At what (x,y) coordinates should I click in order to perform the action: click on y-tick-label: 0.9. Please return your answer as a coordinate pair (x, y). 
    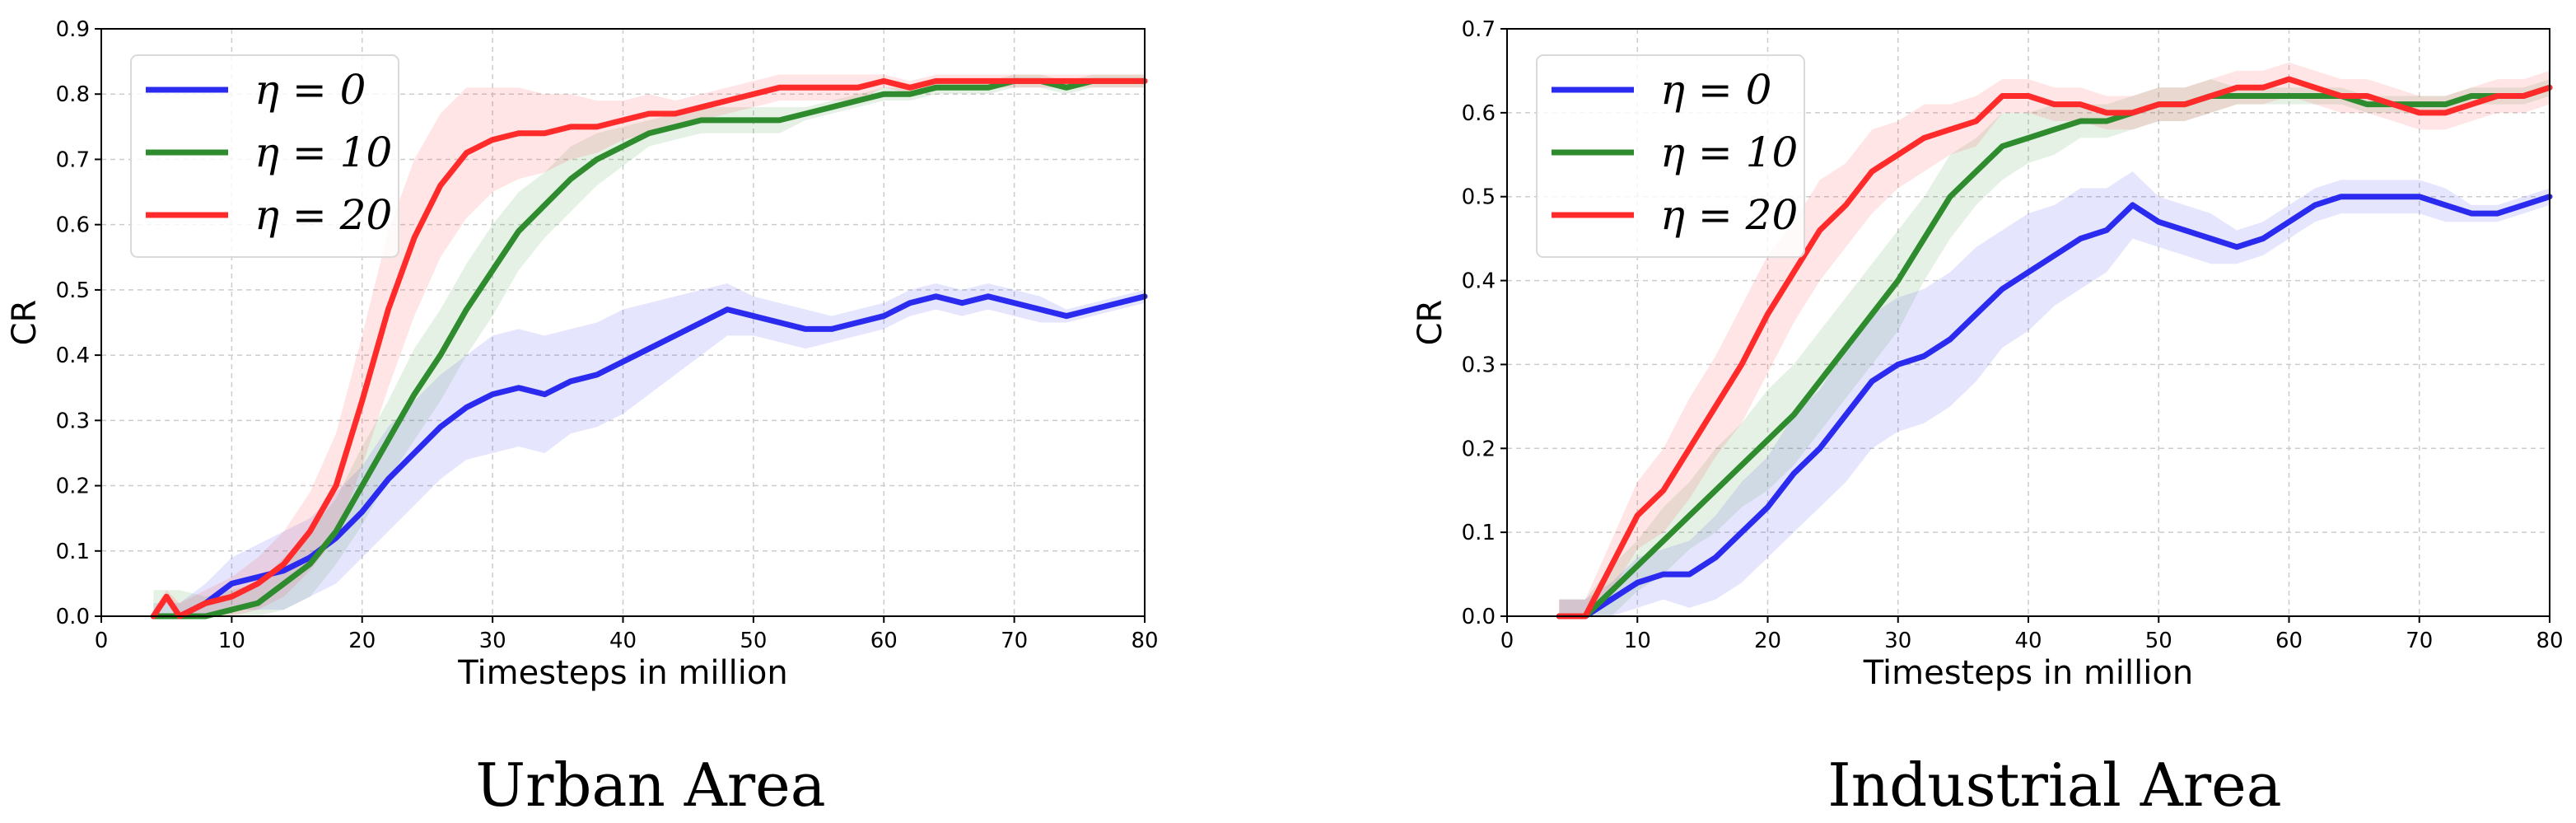
    Looking at the image, I should click on (73, 29).